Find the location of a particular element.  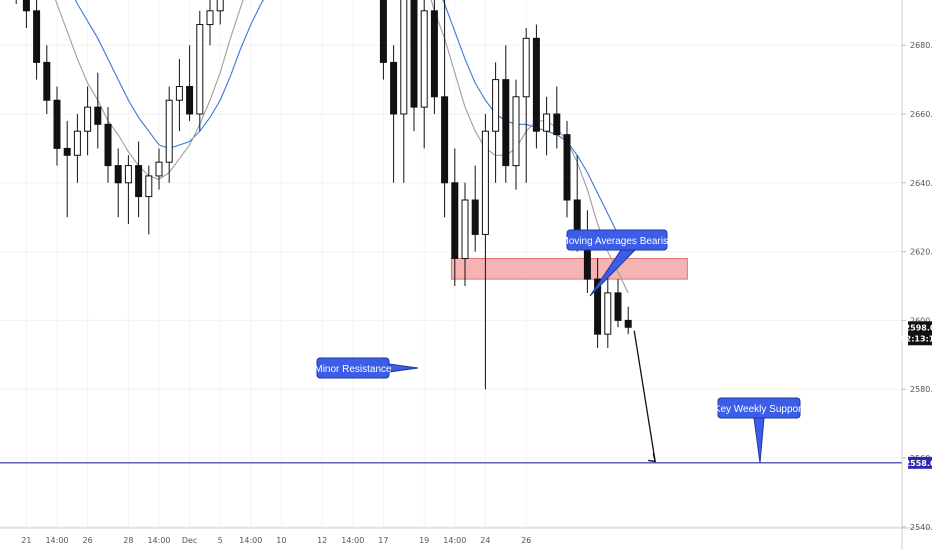

minor-resistance-zone is located at coordinates (569, 268).